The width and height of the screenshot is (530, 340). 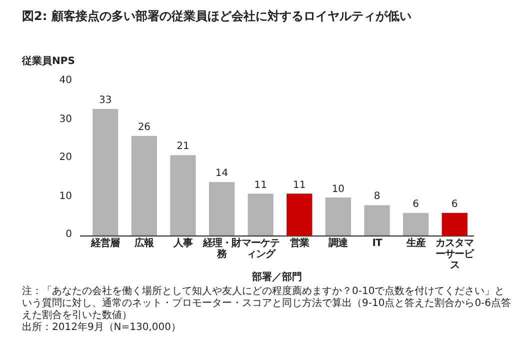 What do you see at coordinates (377, 196) in the screenshot?
I see `data-label: 8` at bounding box center [377, 196].